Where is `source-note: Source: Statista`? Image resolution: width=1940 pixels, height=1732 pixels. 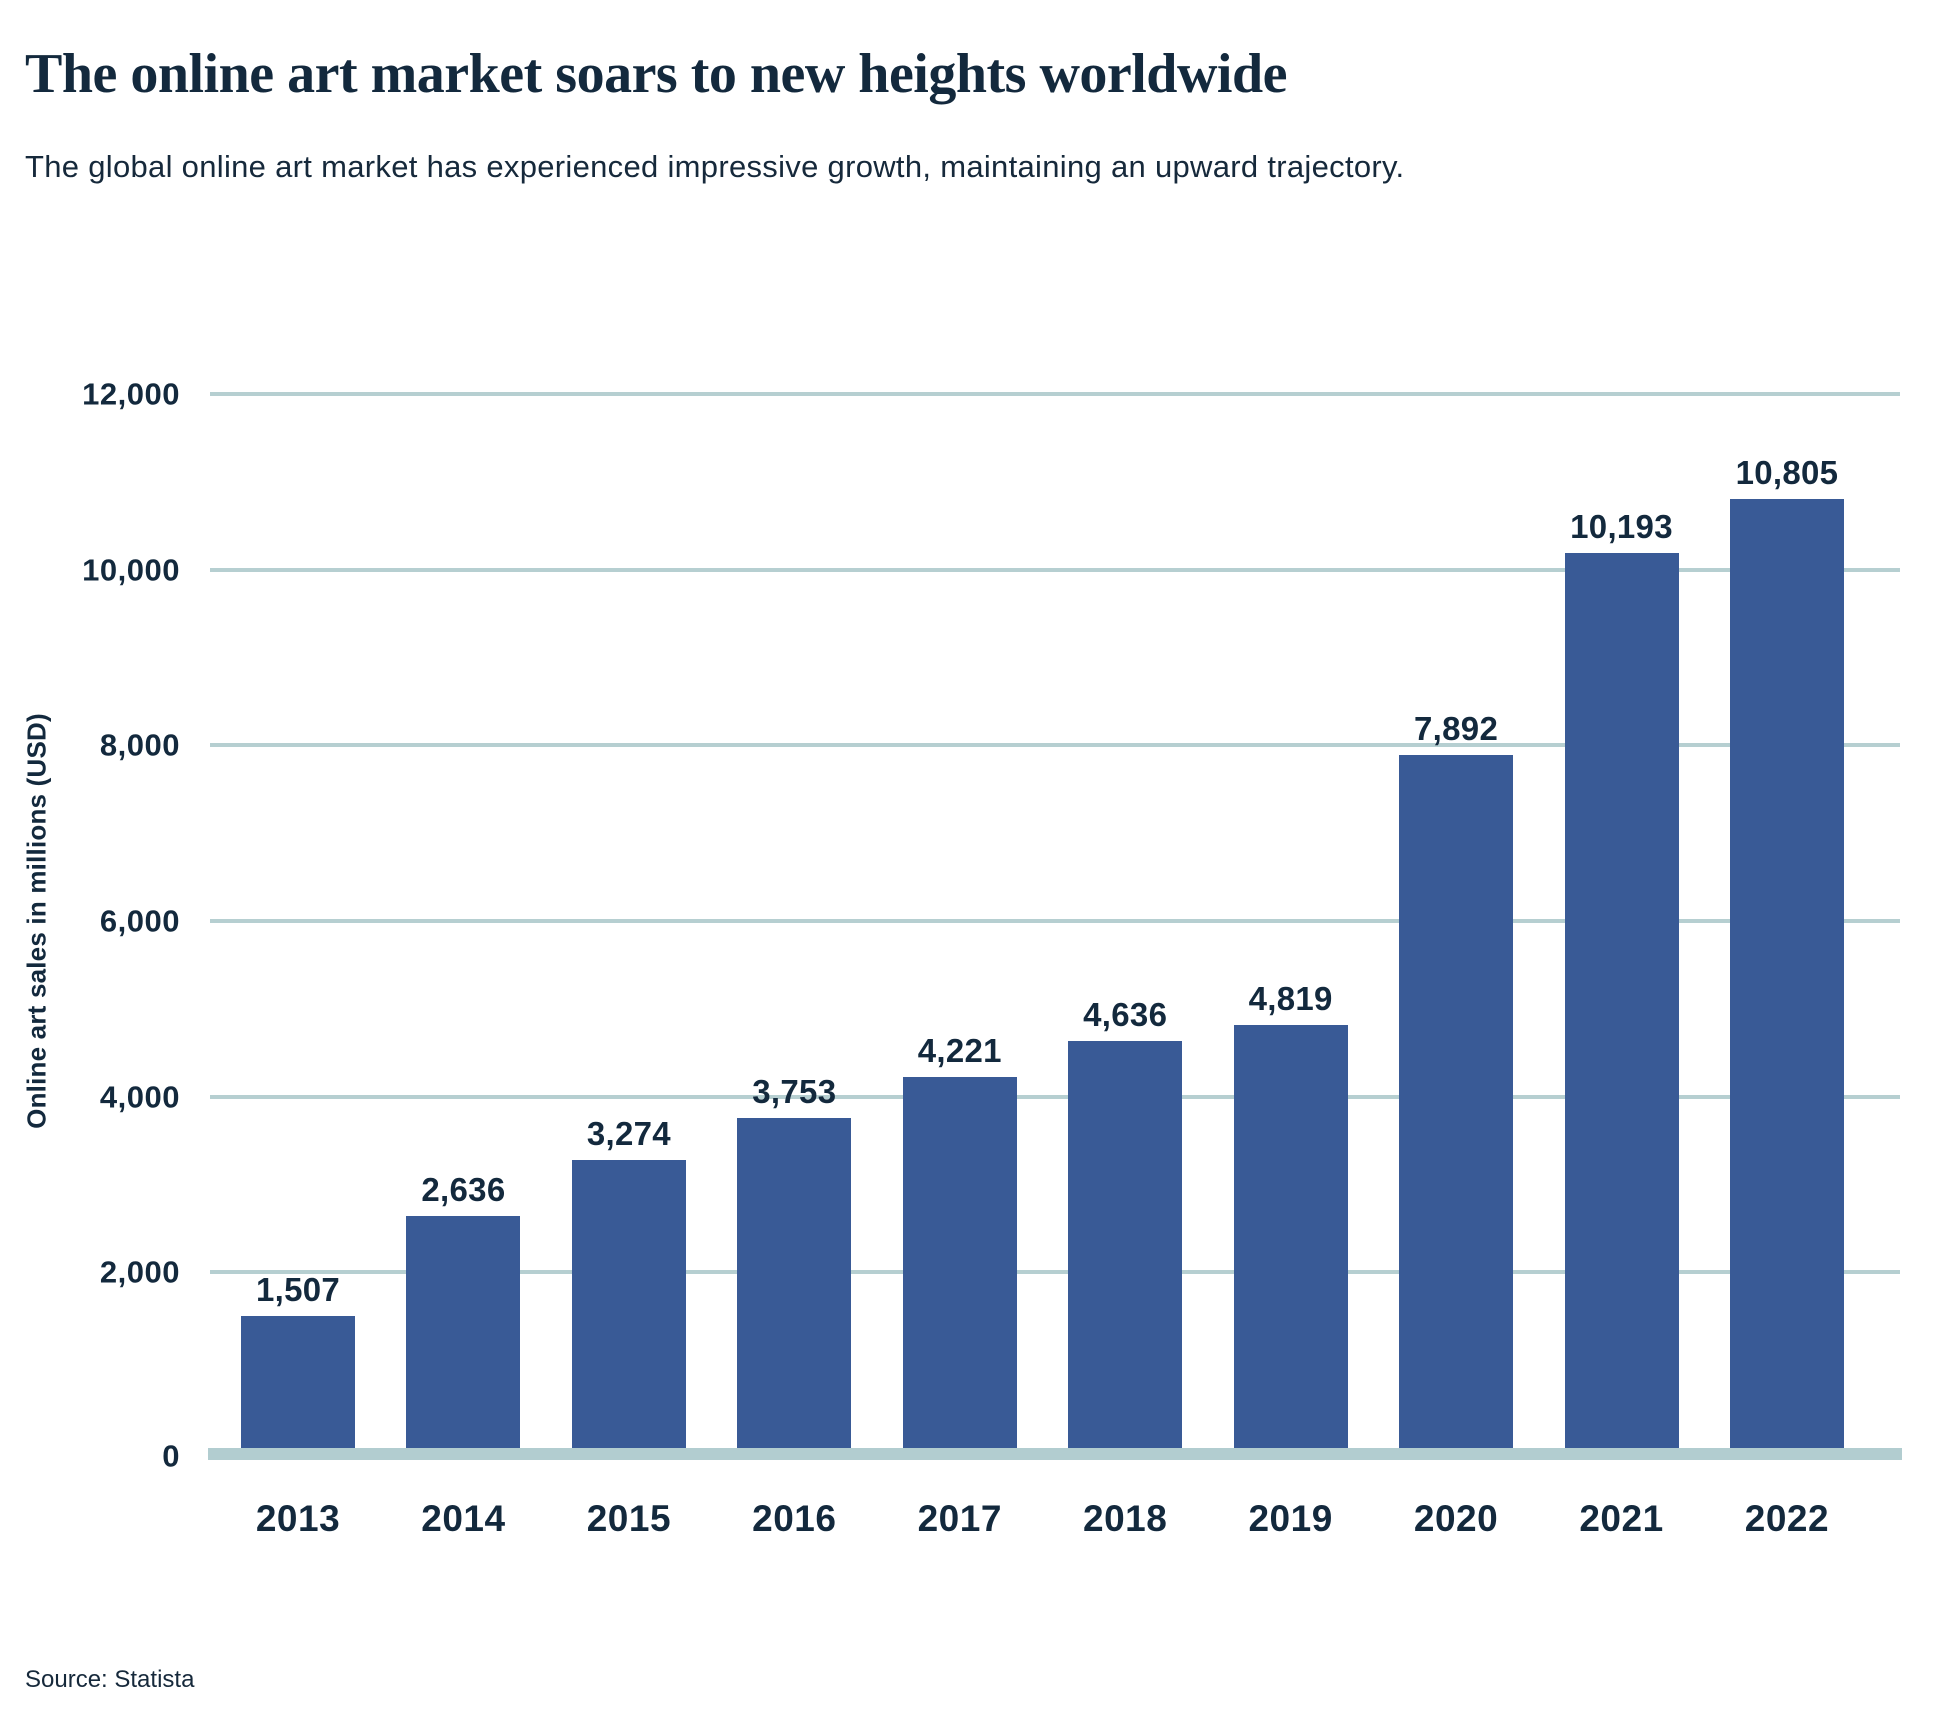
source-note: Source: Statista is located at coordinates (110, 1679).